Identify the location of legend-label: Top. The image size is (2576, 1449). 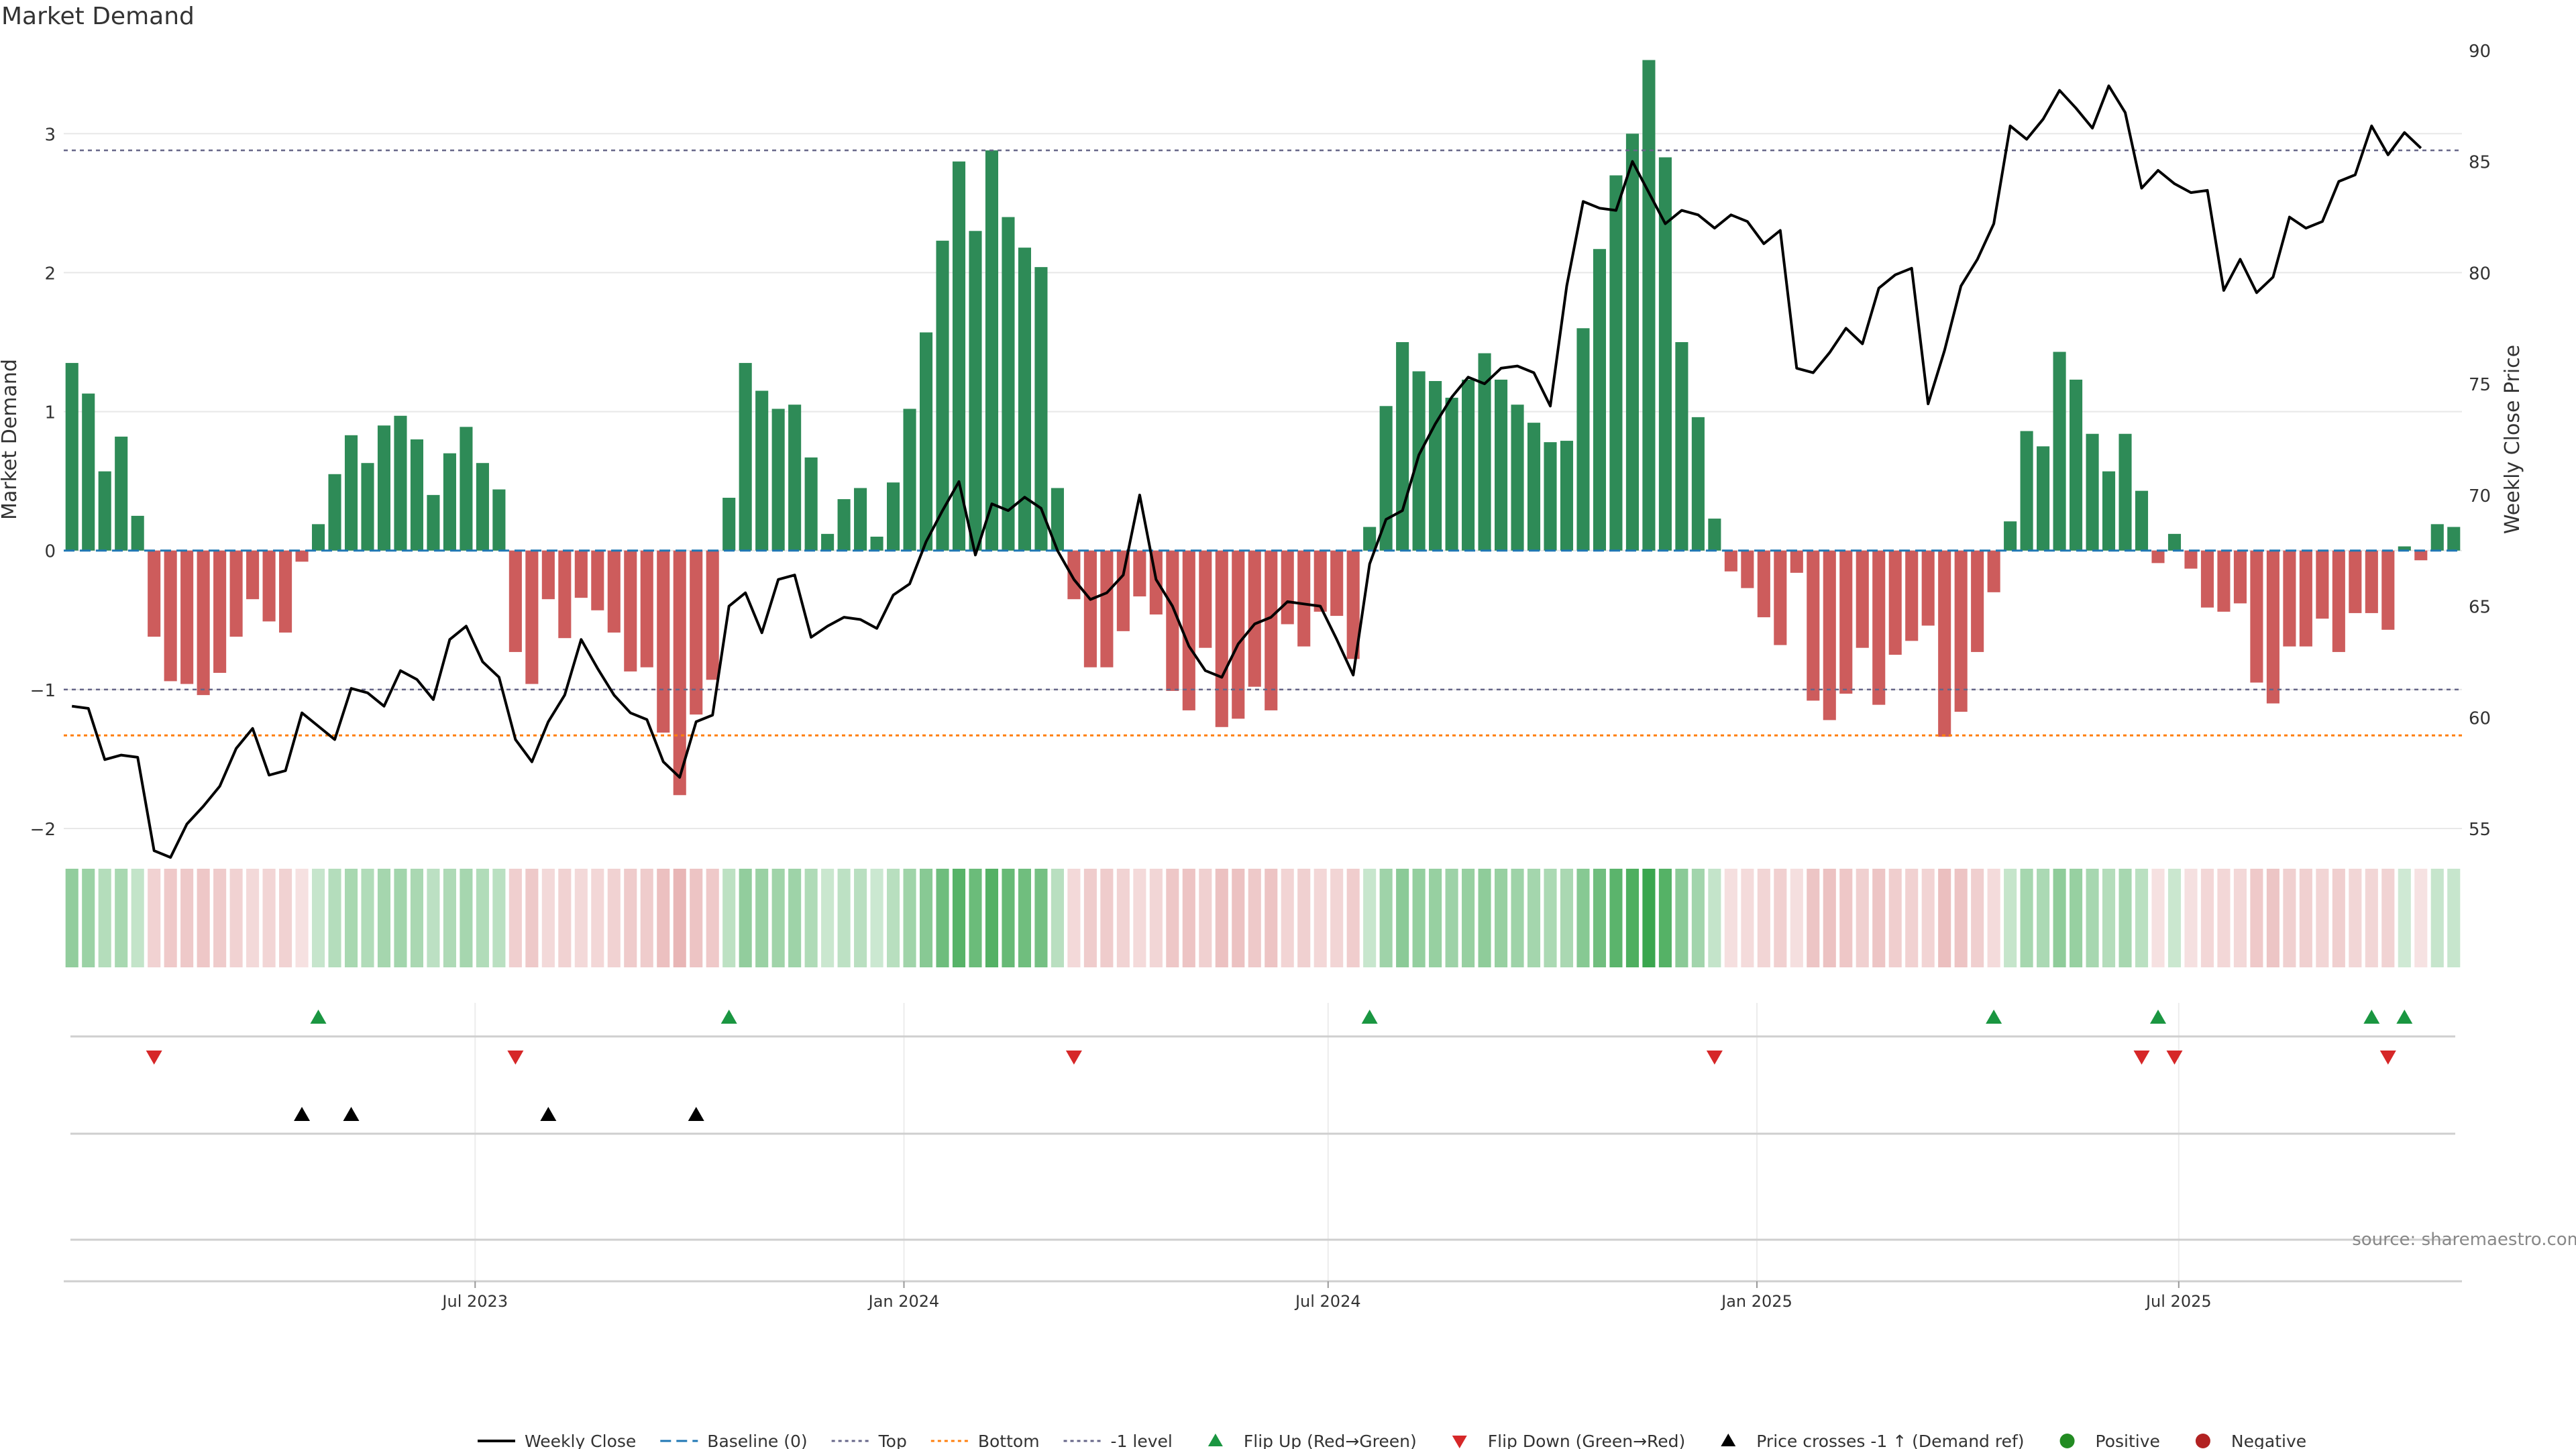
(892, 1440).